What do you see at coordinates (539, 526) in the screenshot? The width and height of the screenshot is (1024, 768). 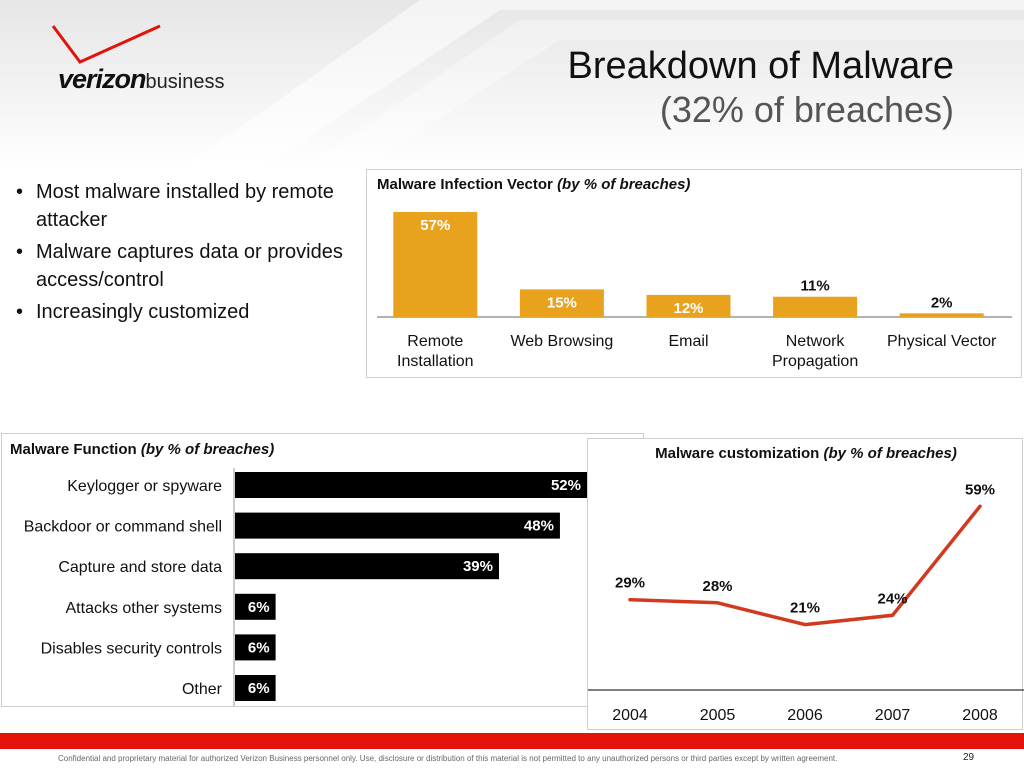 I see `data-label: 48%` at bounding box center [539, 526].